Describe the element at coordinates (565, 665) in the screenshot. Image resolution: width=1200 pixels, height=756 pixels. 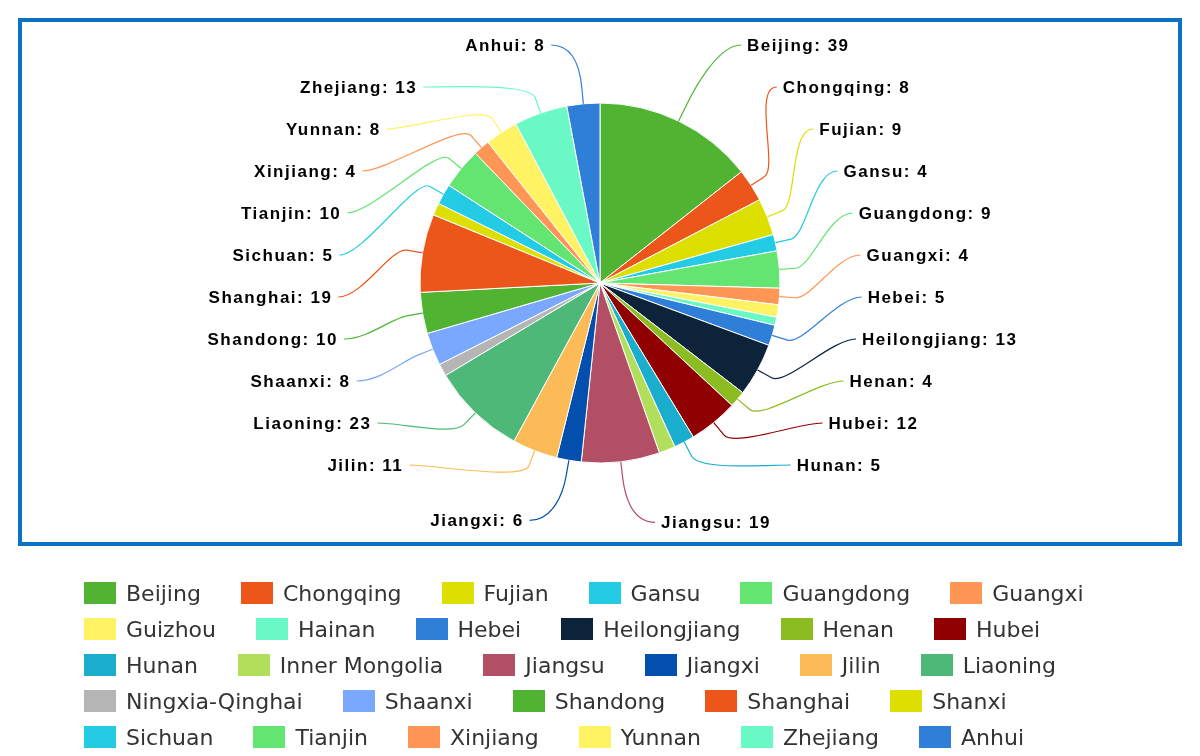
I see `legend-label: Jiangsu` at that location.